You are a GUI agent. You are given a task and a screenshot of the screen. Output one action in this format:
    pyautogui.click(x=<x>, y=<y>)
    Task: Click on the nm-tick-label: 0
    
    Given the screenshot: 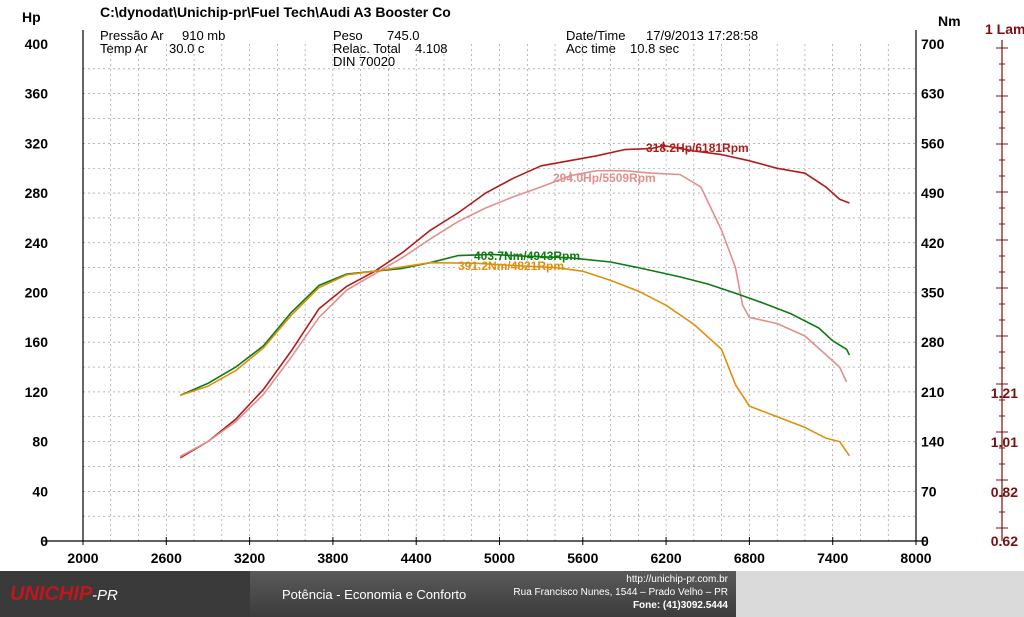 What is the action you would take?
    pyautogui.click(x=925, y=541)
    